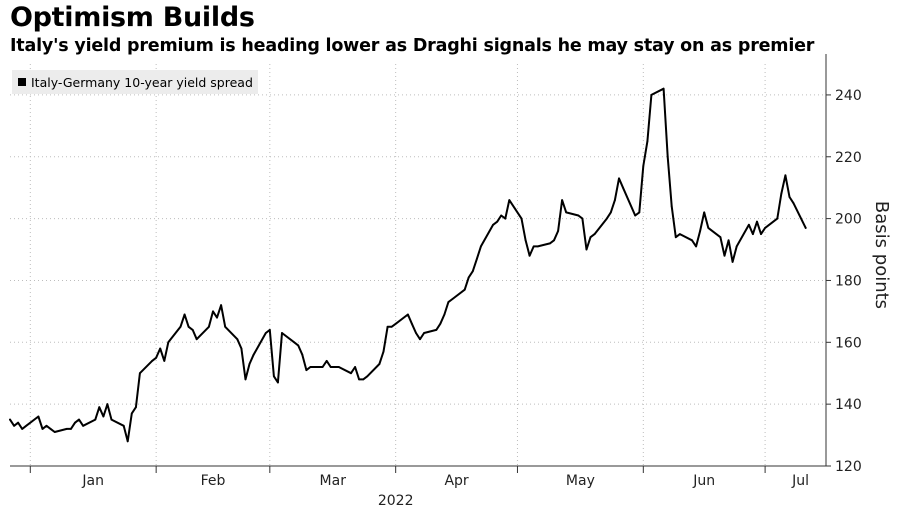 This screenshot has width=900, height=510. I want to click on y-tick-label: 240, so click(848, 96).